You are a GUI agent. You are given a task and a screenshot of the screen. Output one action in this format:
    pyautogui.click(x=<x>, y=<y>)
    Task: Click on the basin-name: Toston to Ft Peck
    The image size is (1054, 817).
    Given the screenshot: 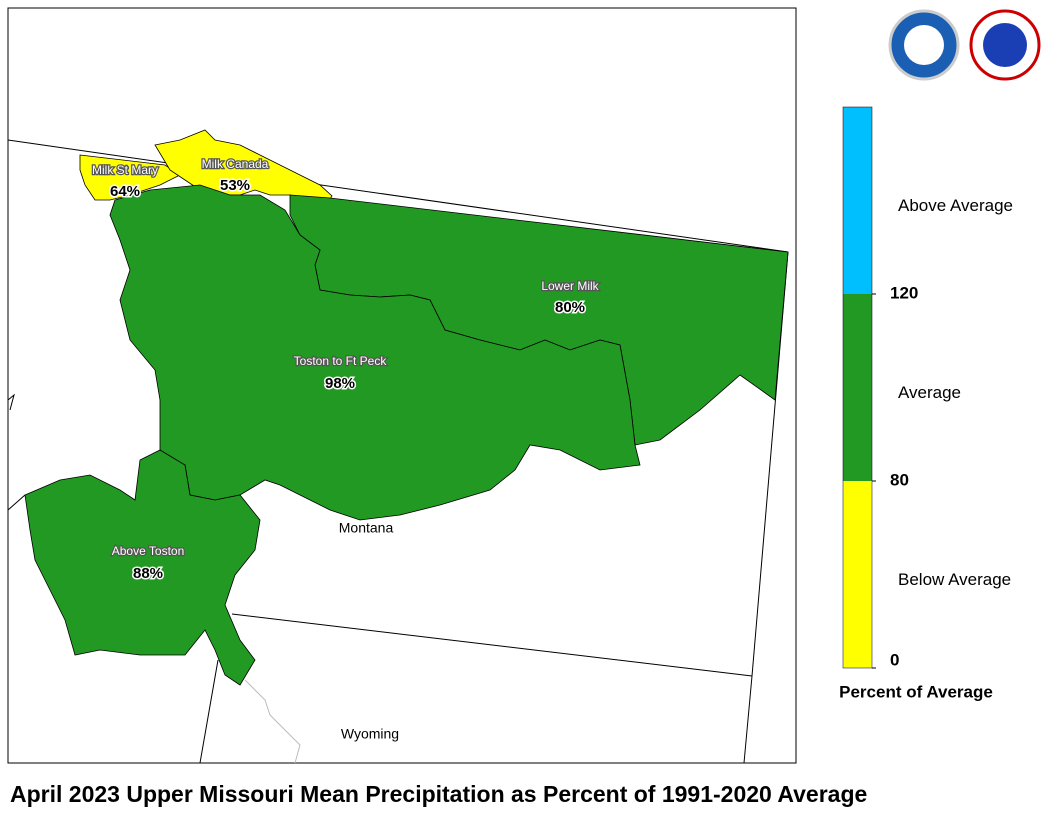 What is the action you would take?
    pyautogui.click(x=341, y=361)
    